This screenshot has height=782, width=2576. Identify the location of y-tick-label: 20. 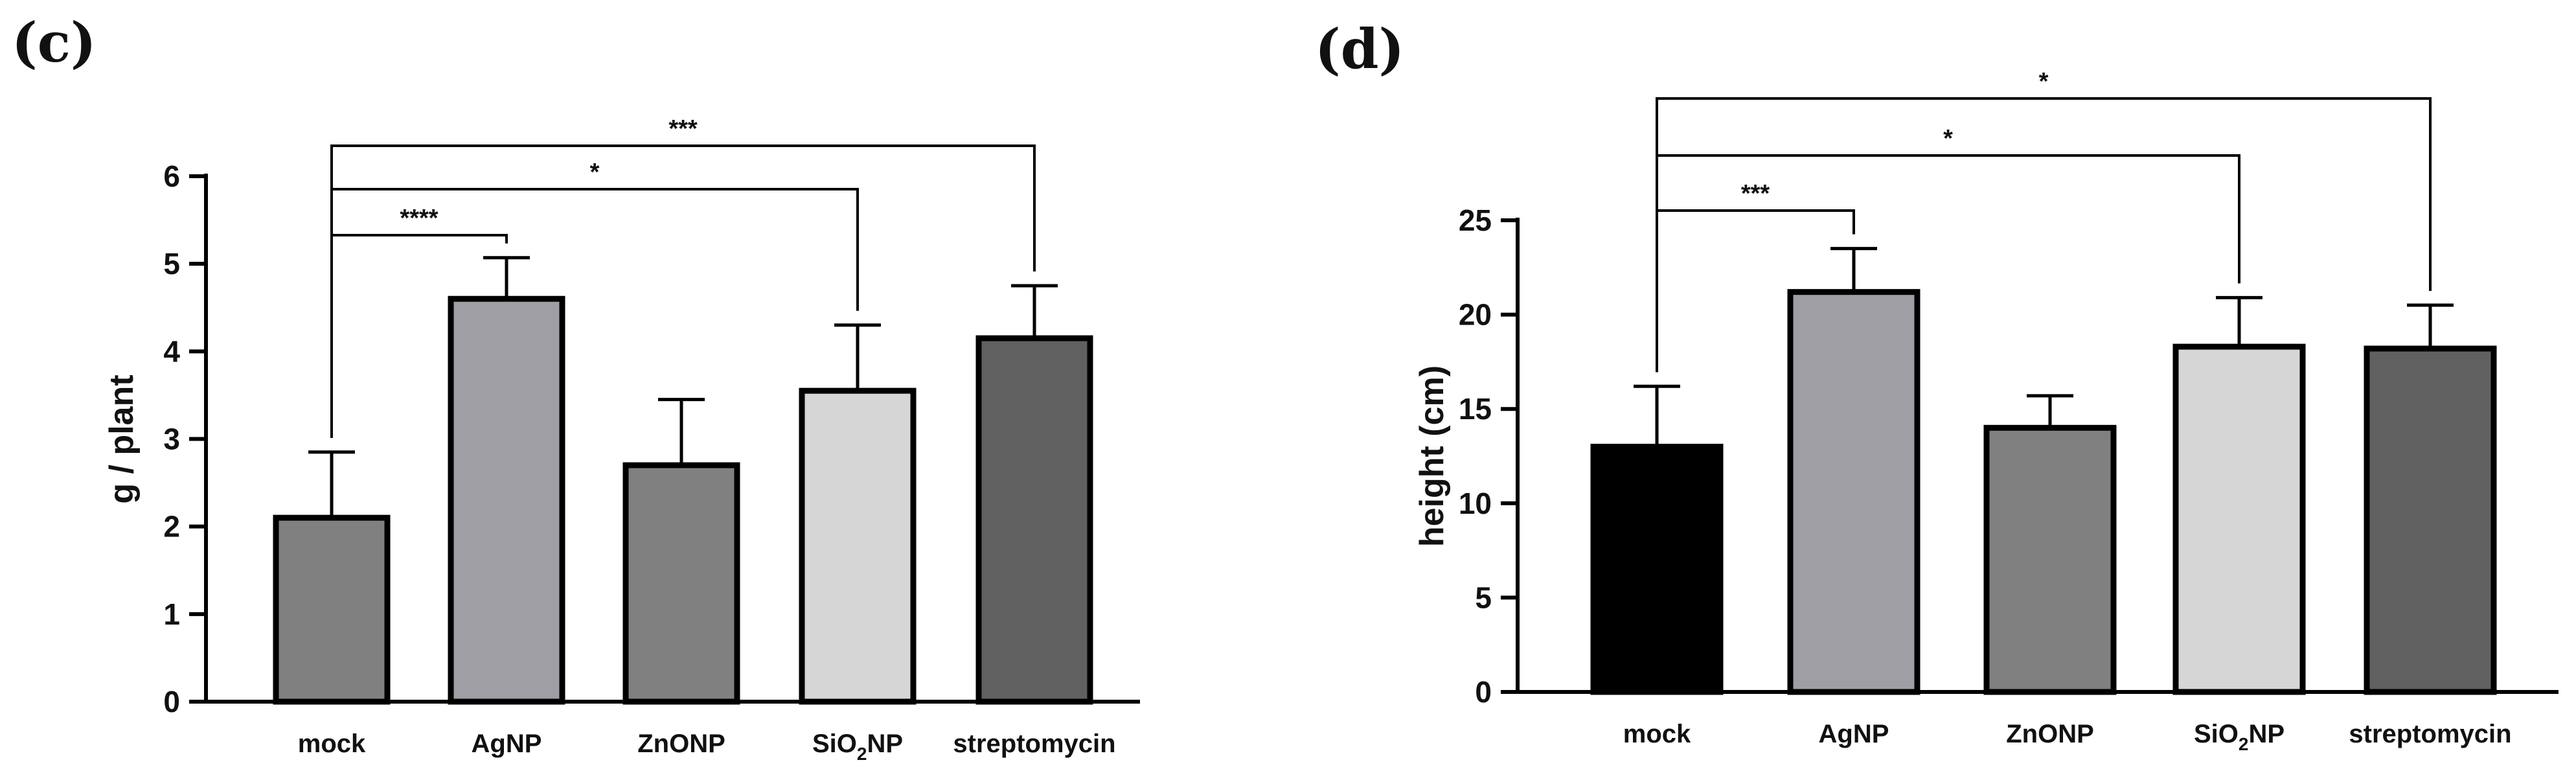
(1476, 315).